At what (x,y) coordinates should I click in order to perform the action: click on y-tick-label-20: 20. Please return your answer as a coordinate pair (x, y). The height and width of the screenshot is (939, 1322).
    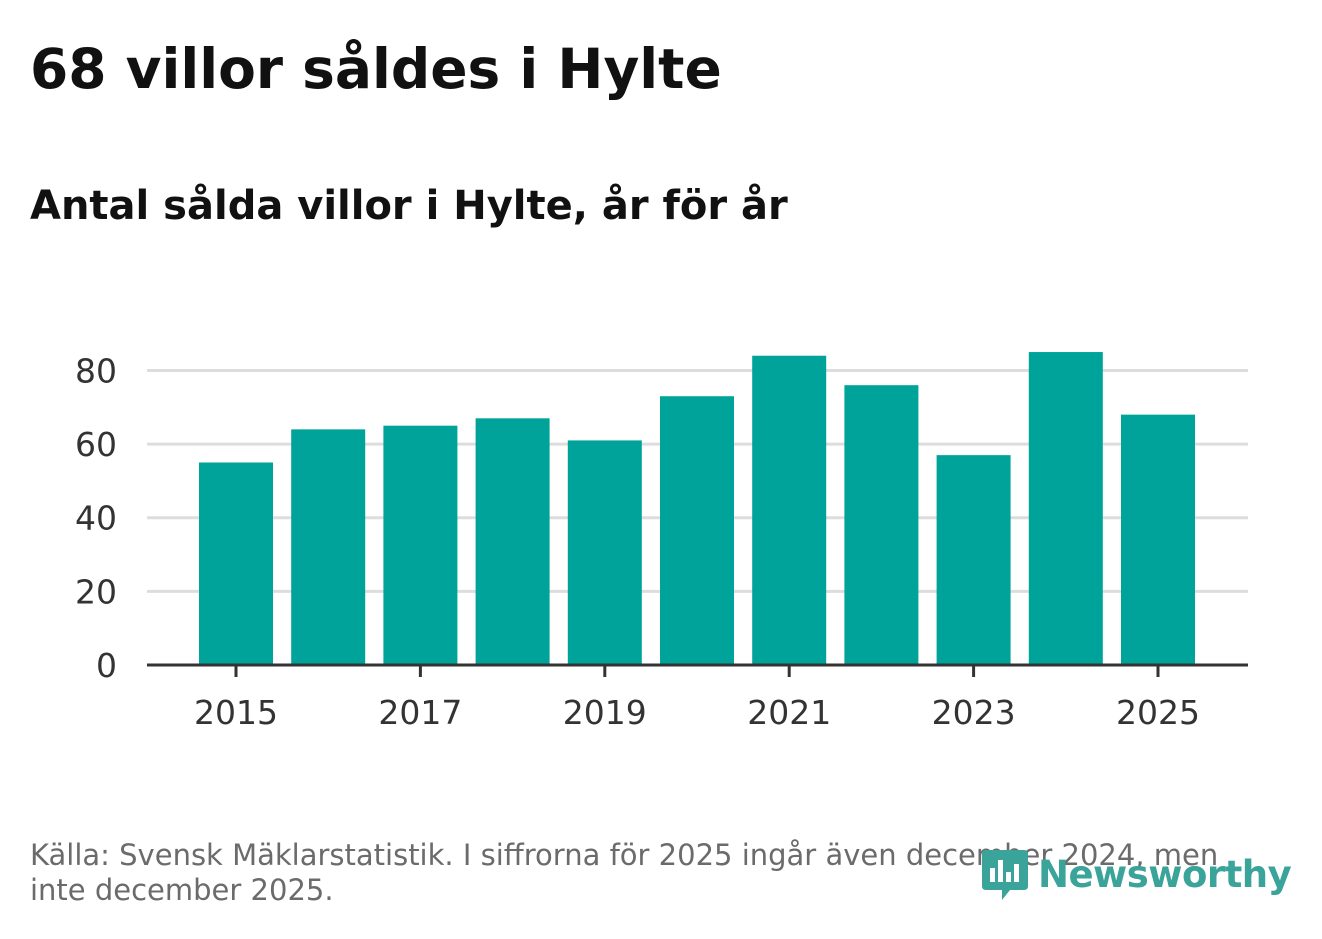
    Looking at the image, I should click on (96, 591).